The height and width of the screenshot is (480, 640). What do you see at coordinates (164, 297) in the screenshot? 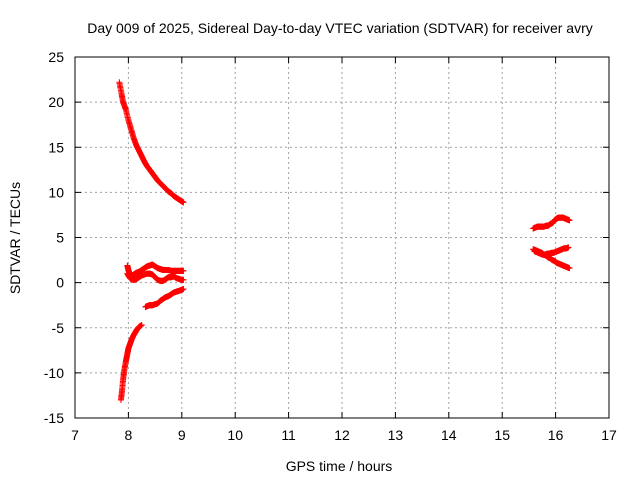
I see `series-track-4-rising` at bounding box center [164, 297].